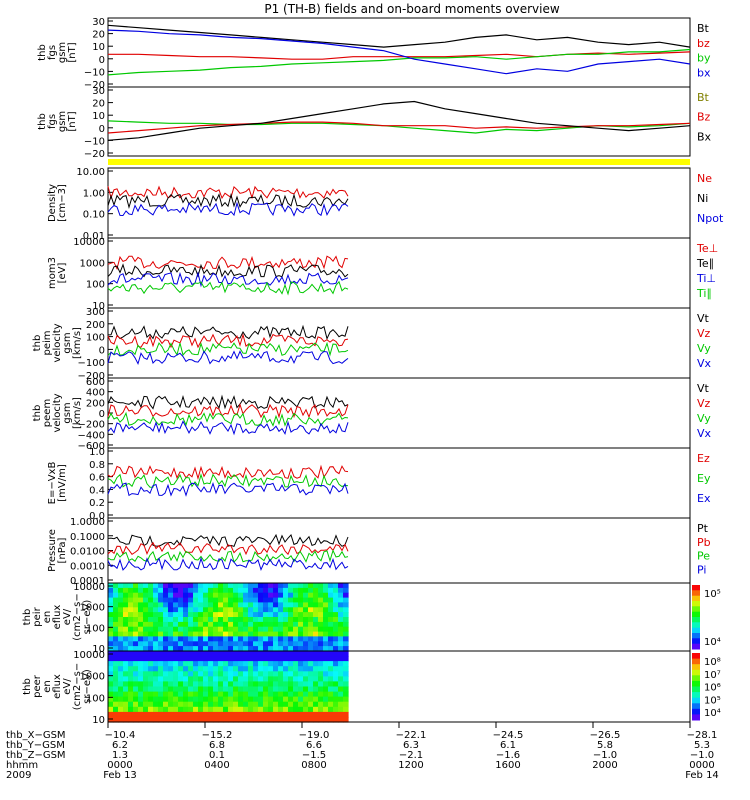  Describe the element at coordinates (35, 745) in the screenshot. I see `x-row-label: thb_Y−GSM` at that location.